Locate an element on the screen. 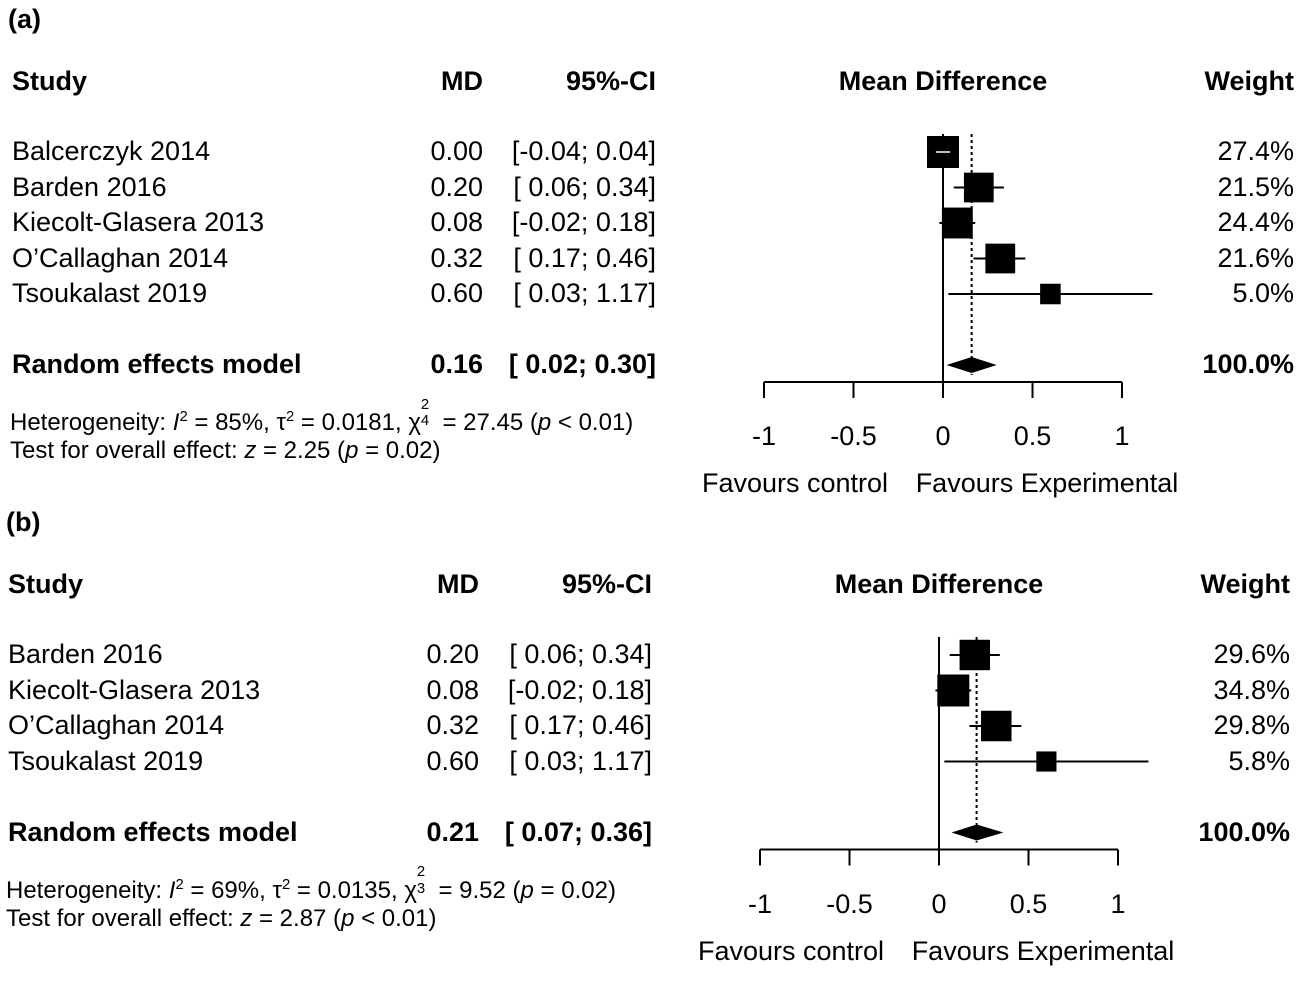 The width and height of the screenshot is (1300, 1007). study-weight: 29.6% is located at coordinates (1251, 654).